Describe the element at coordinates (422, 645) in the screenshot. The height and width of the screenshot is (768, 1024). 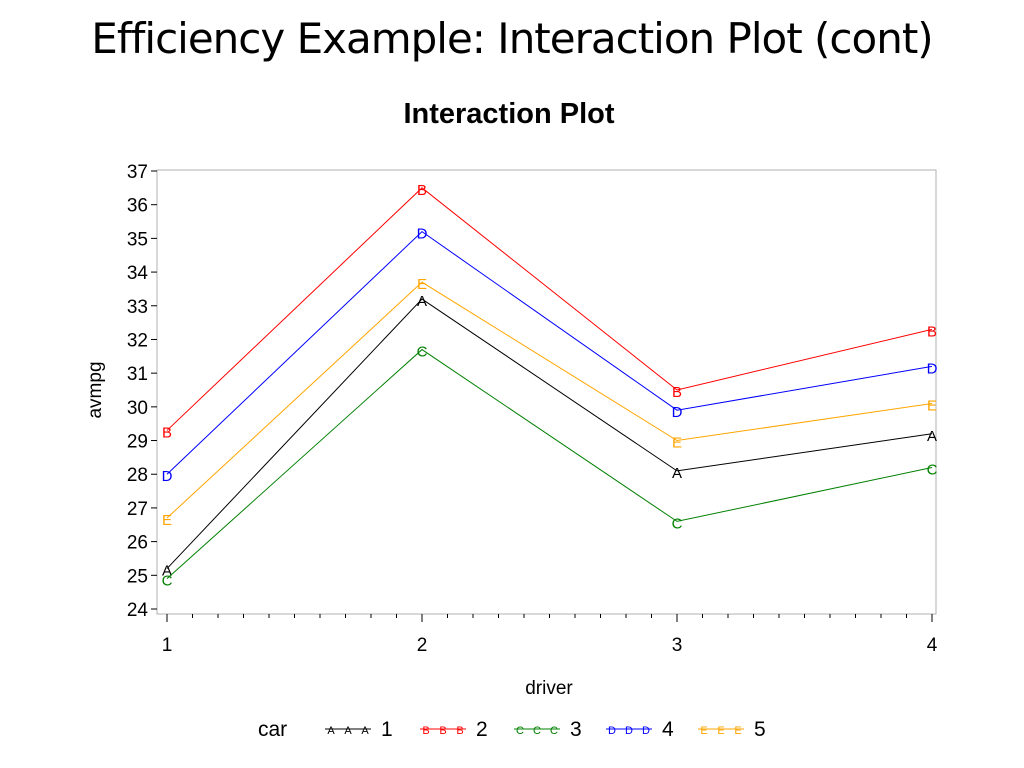
I see `x-tick-label: 2` at that location.